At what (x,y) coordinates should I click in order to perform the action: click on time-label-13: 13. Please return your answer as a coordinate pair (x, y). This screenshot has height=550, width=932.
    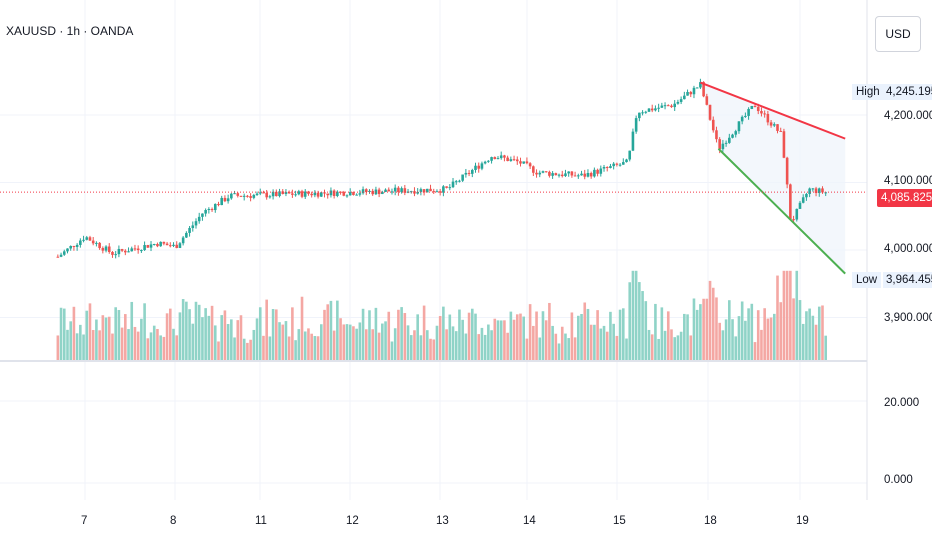
    Looking at the image, I should click on (442, 521).